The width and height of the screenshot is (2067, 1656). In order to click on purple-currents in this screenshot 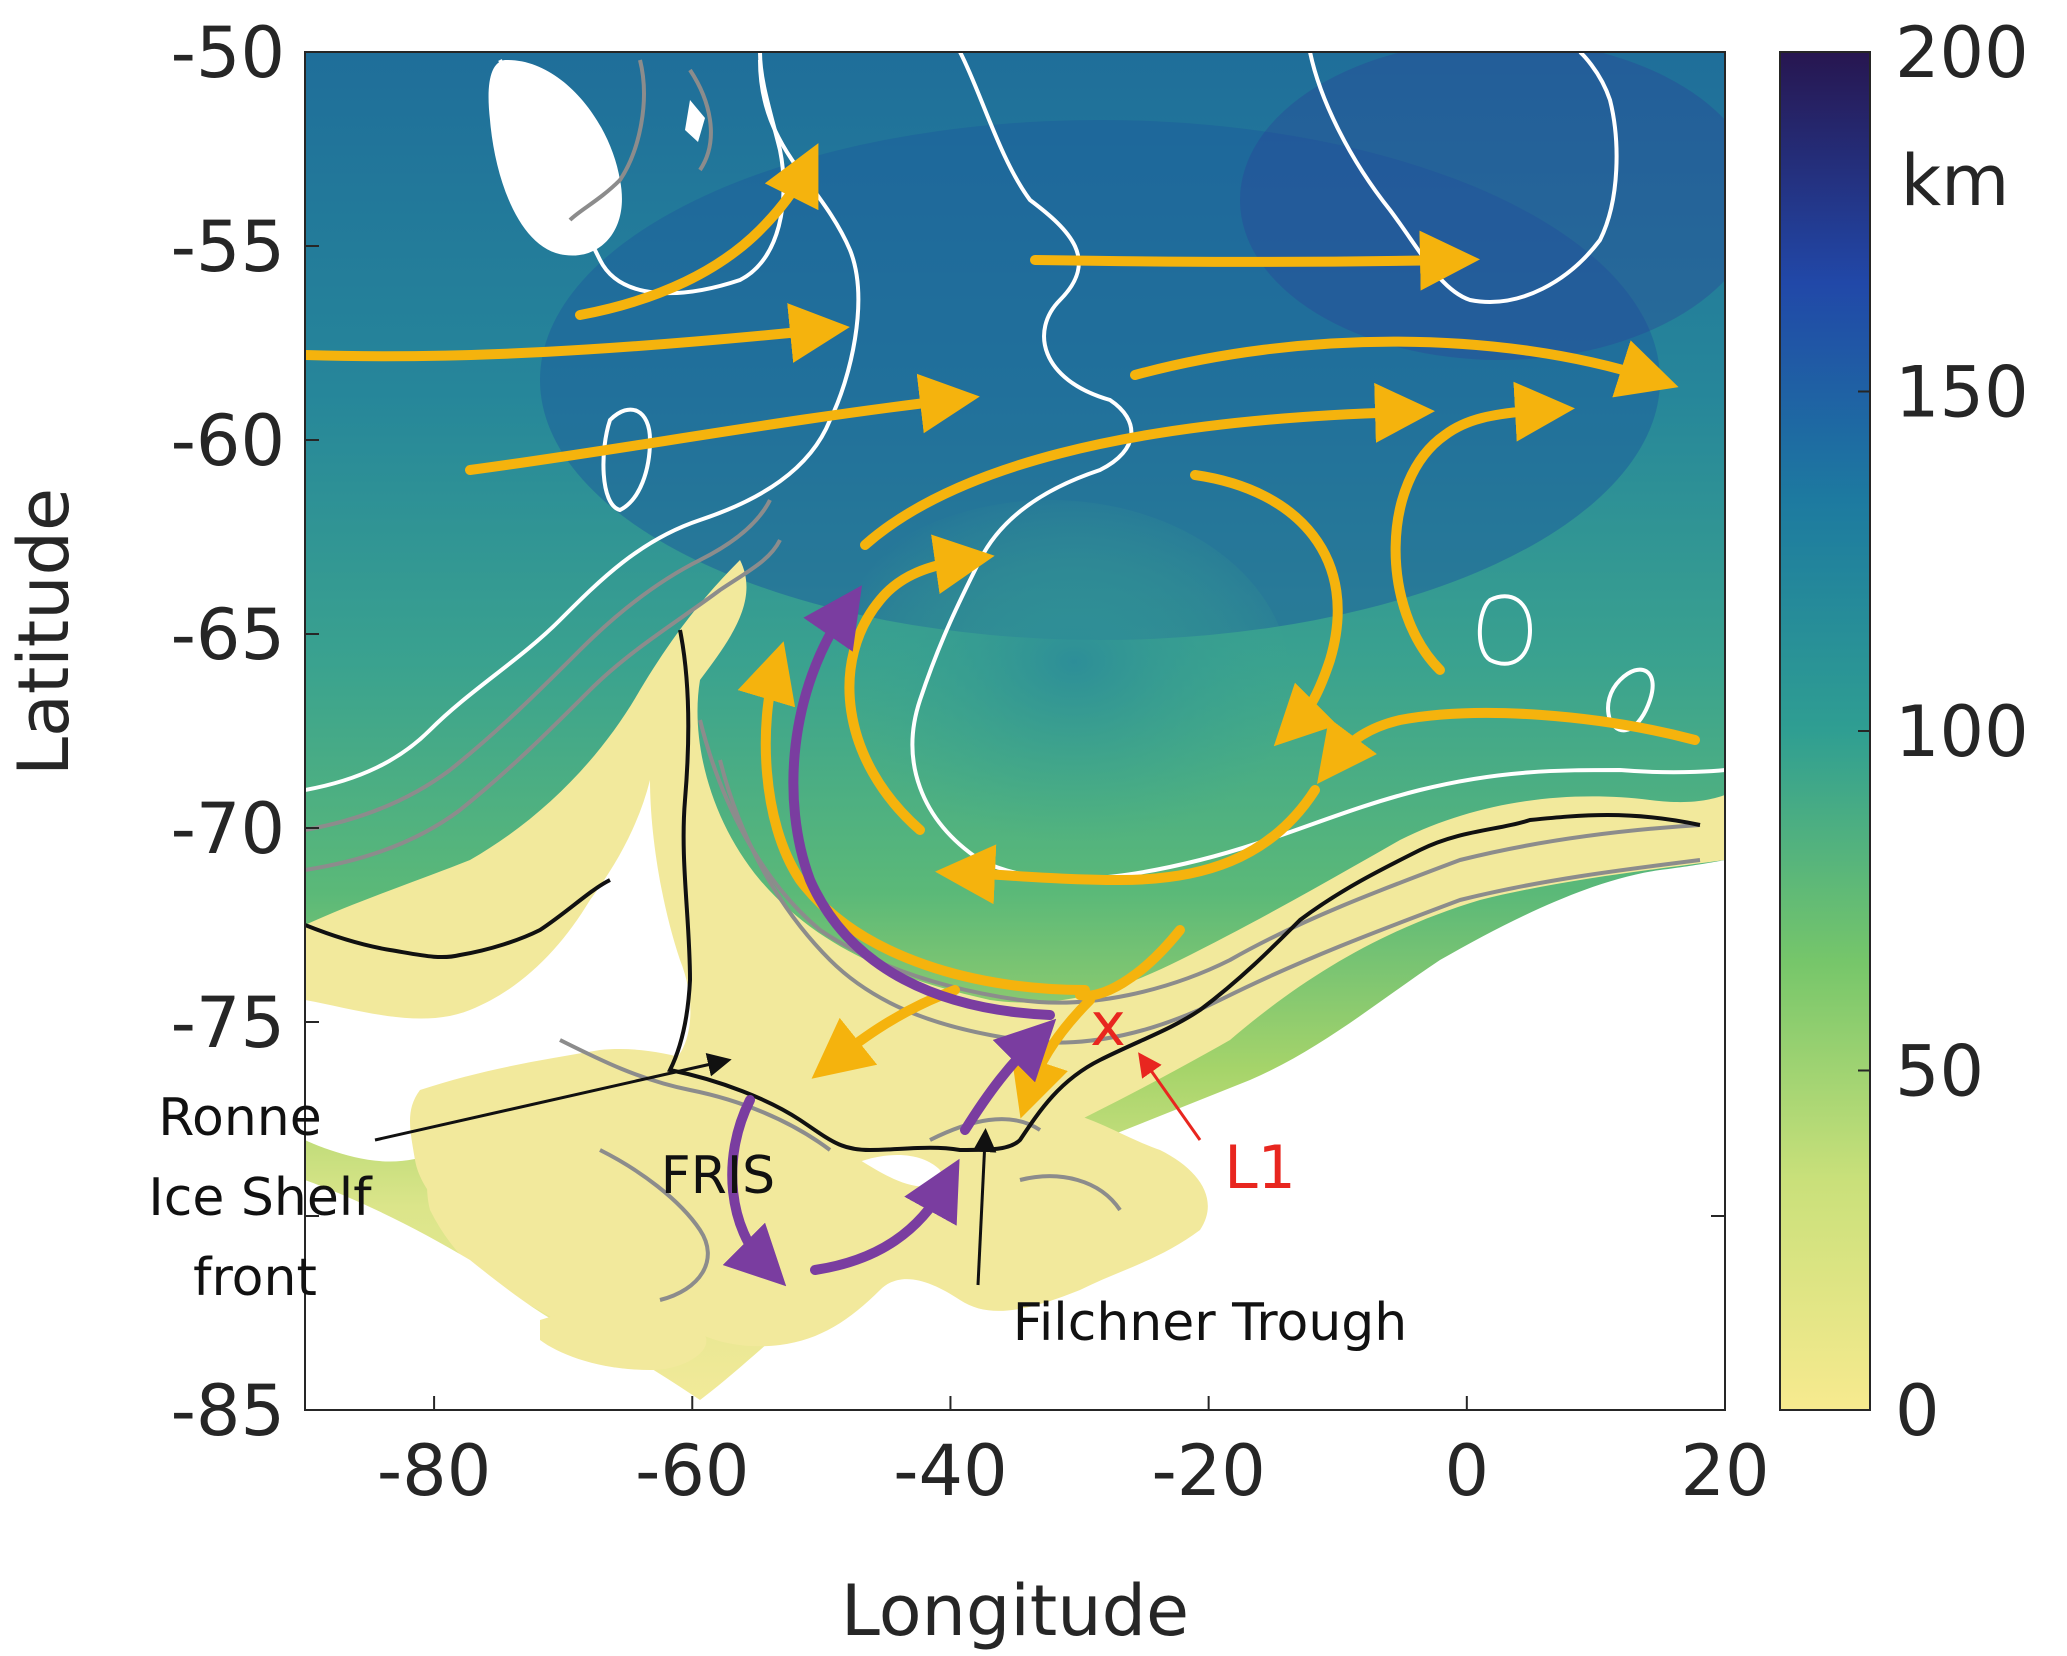, I will do `click(889, 936)`.